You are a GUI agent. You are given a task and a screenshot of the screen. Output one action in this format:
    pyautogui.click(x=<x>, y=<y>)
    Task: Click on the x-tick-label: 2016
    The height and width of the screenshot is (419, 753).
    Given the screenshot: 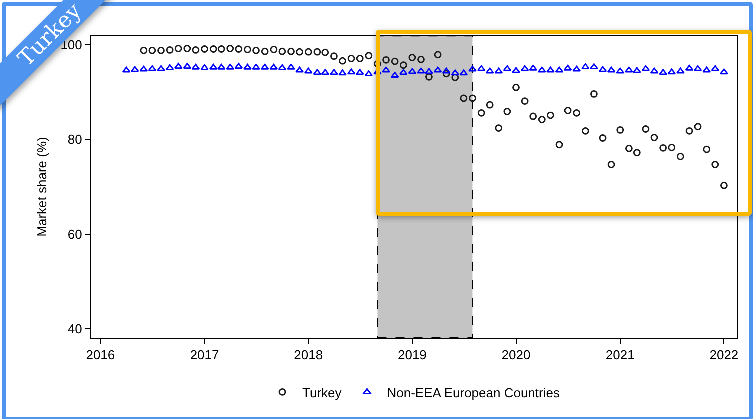 What is the action you would take?
    pyautogui.click(x=101, y=355)
    